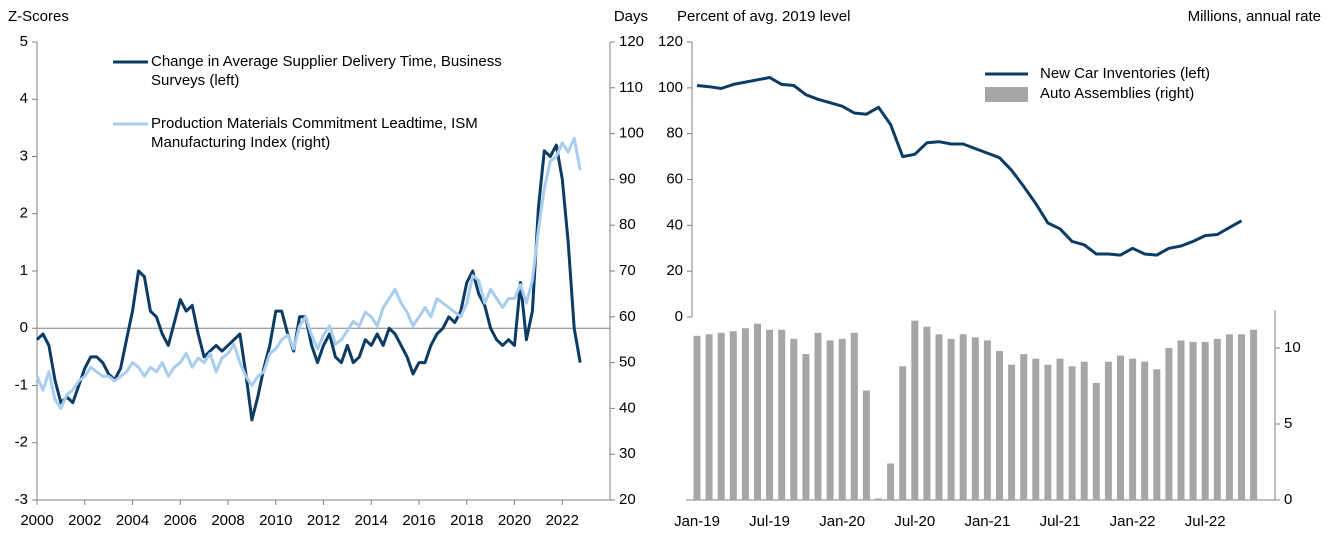  What do you see at coordinates (631, 133) in the screenshot?
I see `y2-tick-label: 100` at bounding box center [631, 133].